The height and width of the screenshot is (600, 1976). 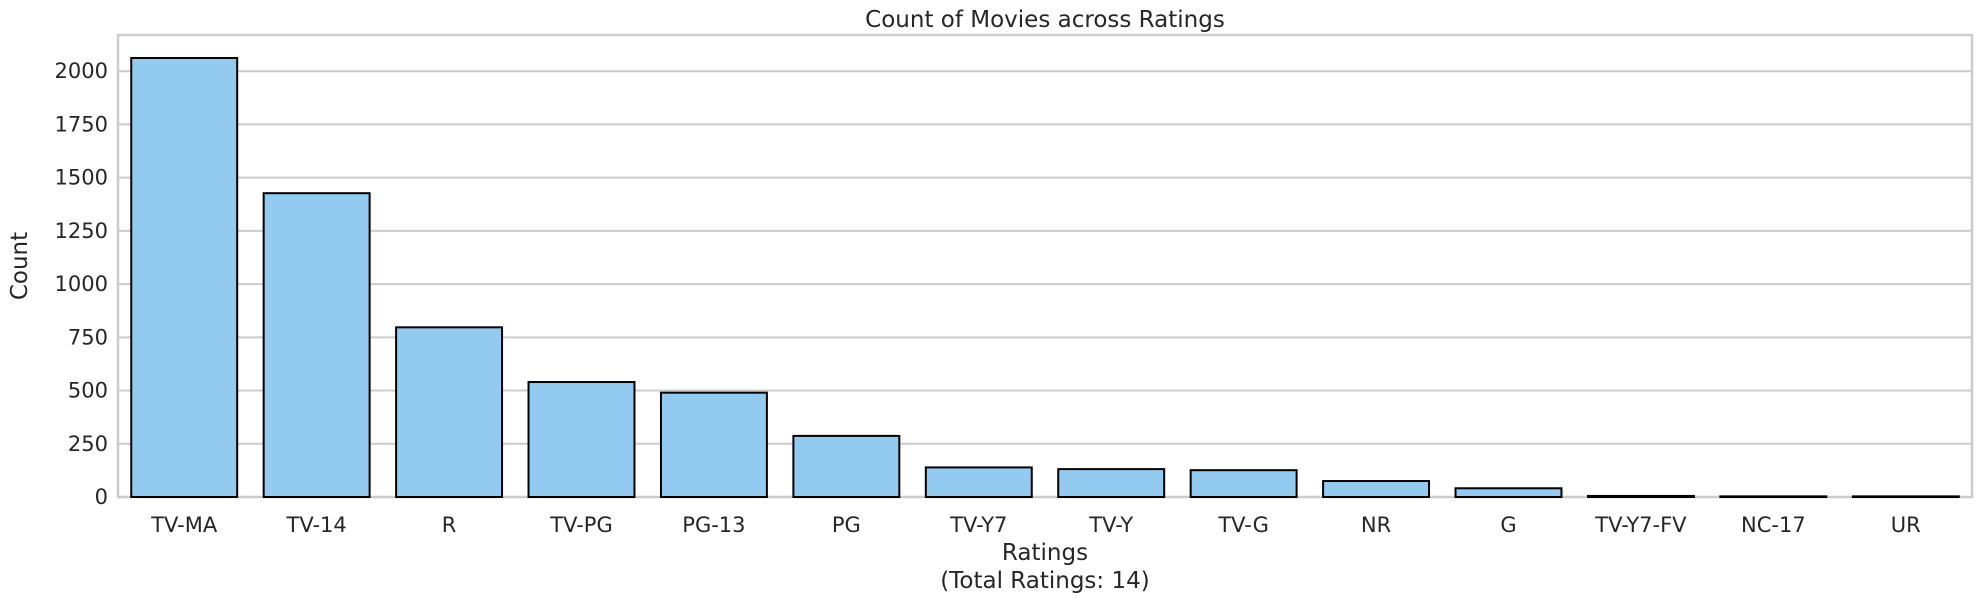 I want to click on bar-pg, so click(x=846, y=466).